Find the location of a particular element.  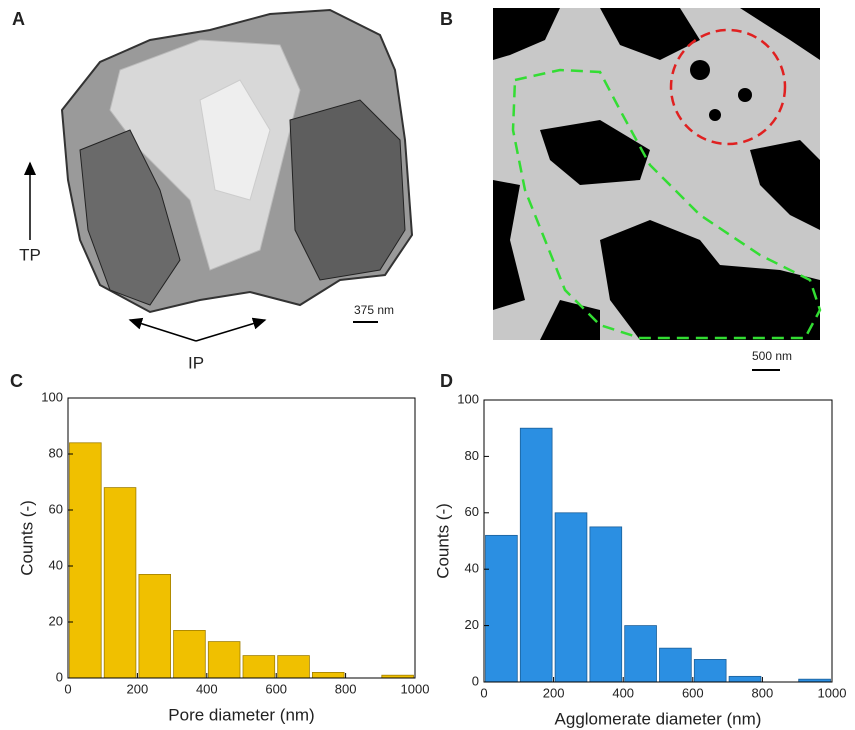

panel-label: C is located at coordinates (16, 381).